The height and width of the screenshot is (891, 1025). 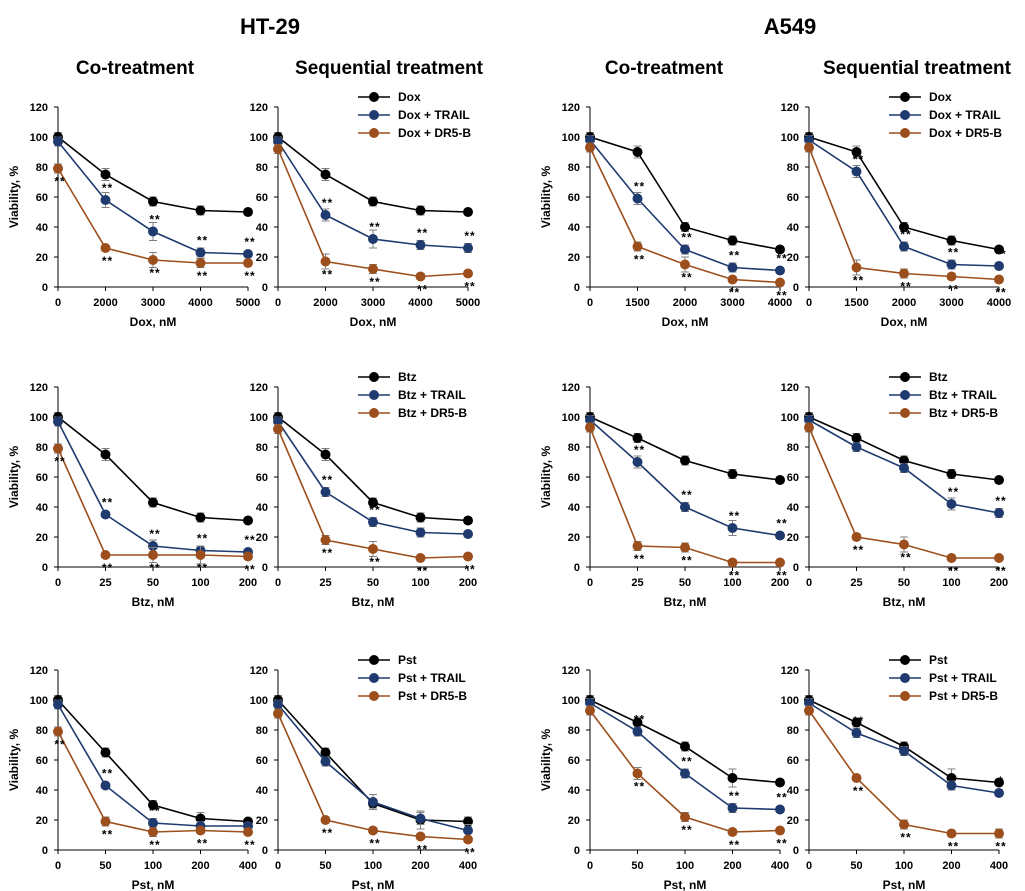 What do you see at coordinates (951, 303) in the screenshot?
I see `x-tick-label: 3000` at bounding box center [951, 303].